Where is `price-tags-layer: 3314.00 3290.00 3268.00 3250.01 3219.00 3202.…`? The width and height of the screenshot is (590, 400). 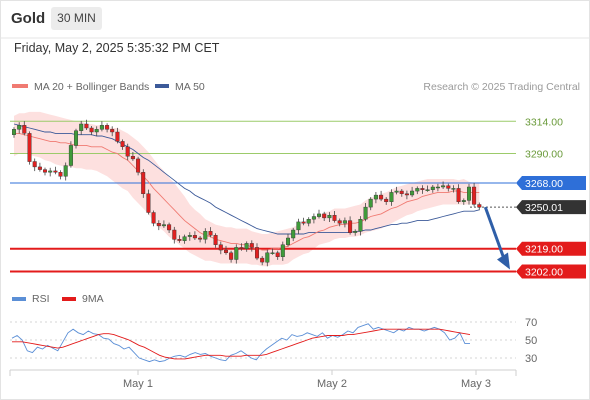
price-tags-layer: 3314.00 3290.00 3268.00 3250.01 3219.00 3202.… is located at coordinates (551, 197).